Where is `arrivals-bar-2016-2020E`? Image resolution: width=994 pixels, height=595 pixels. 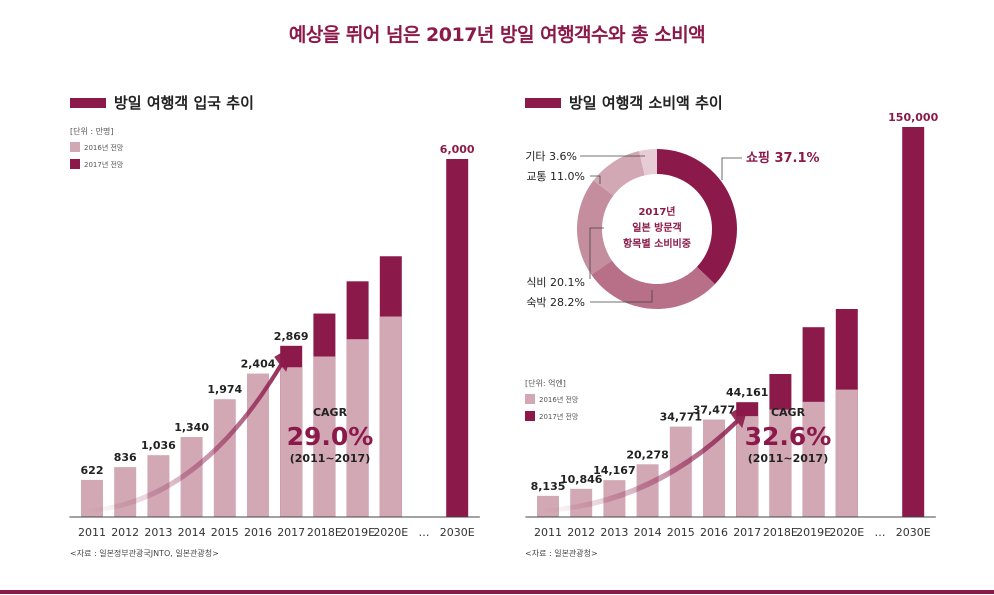
arrivals-bar-2016-2020E is located at coordinates (390, 416).